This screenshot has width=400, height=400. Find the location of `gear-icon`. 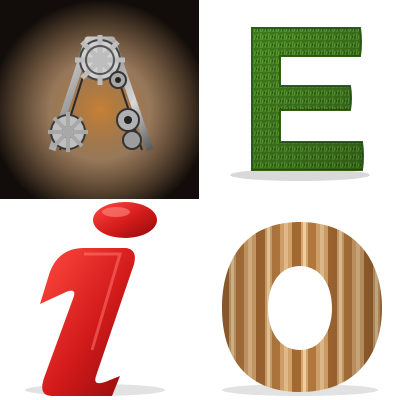

gear-icon is located at coordinates (100, 60).